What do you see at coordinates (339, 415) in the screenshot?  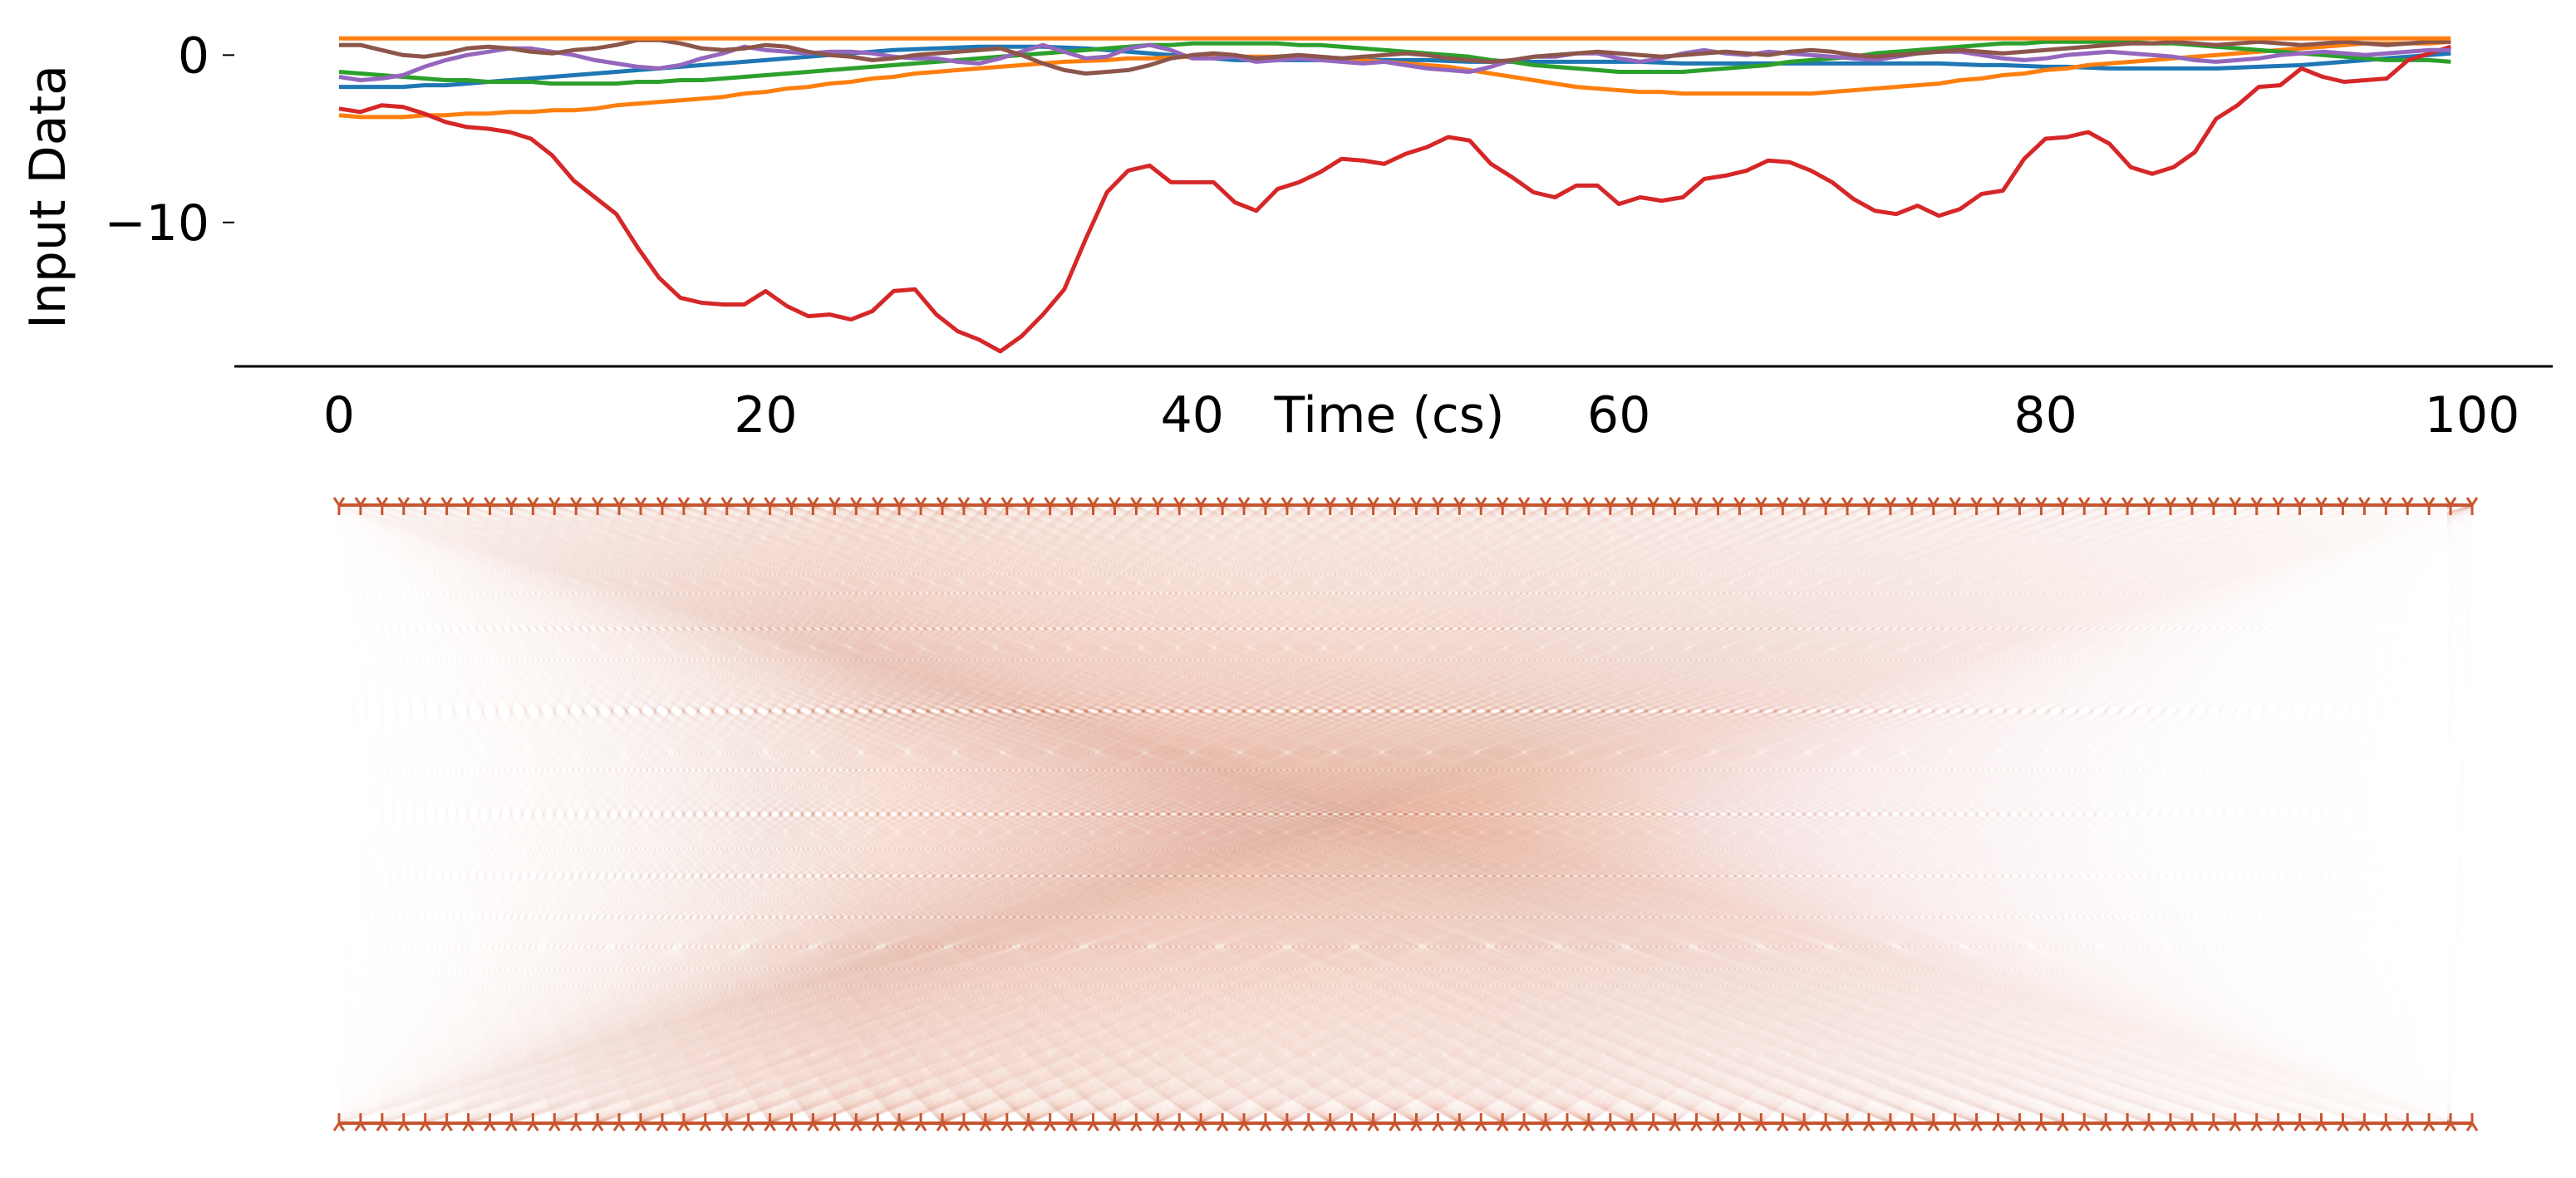 I see `x-tick-label: 0` at bounding box center [339, 415].